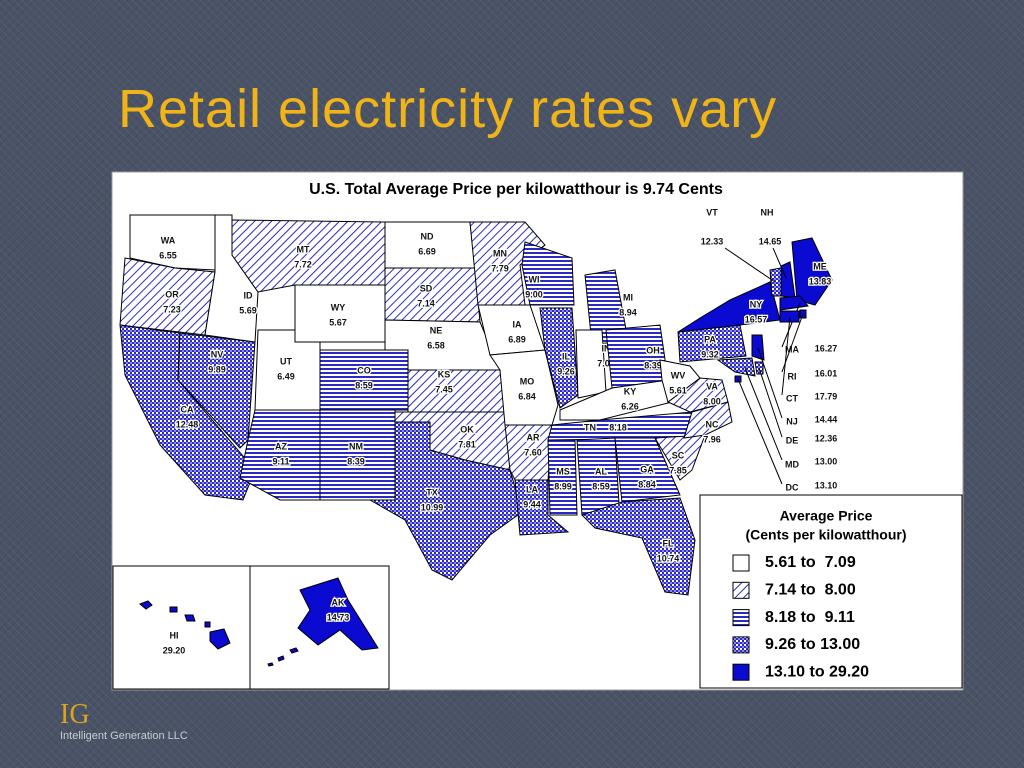  What do you see at coordinates (630, 406) in the screenshot?
I see `state-value: 6.26` at bounding box center [630, 406].